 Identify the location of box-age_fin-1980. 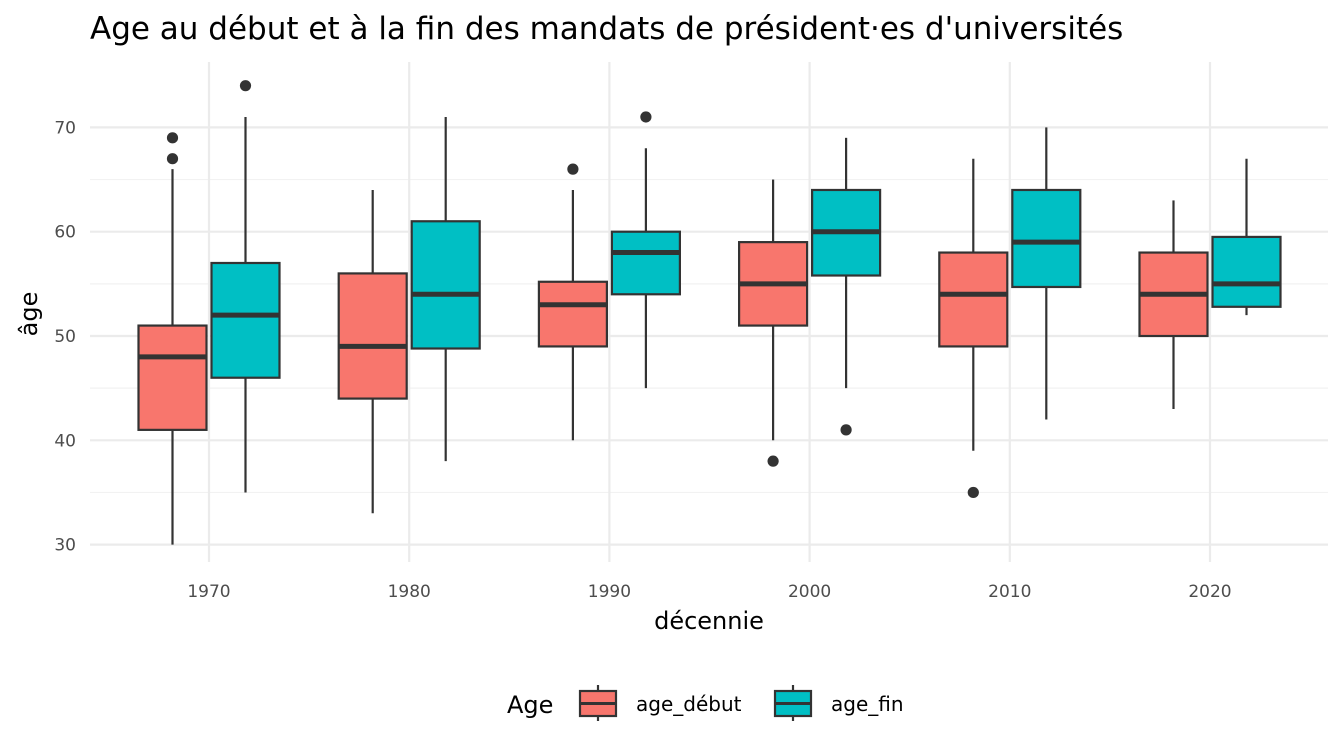
(445, 289).